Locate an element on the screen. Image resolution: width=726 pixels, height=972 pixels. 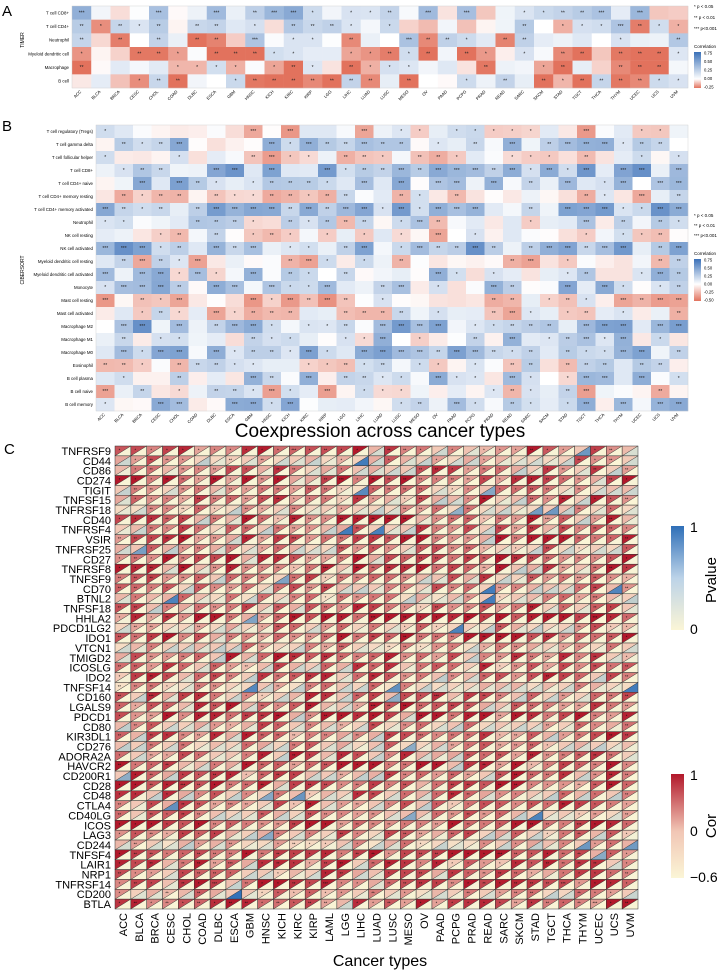
row-label: T cell CD4+ is located at coordinates (57, 26).